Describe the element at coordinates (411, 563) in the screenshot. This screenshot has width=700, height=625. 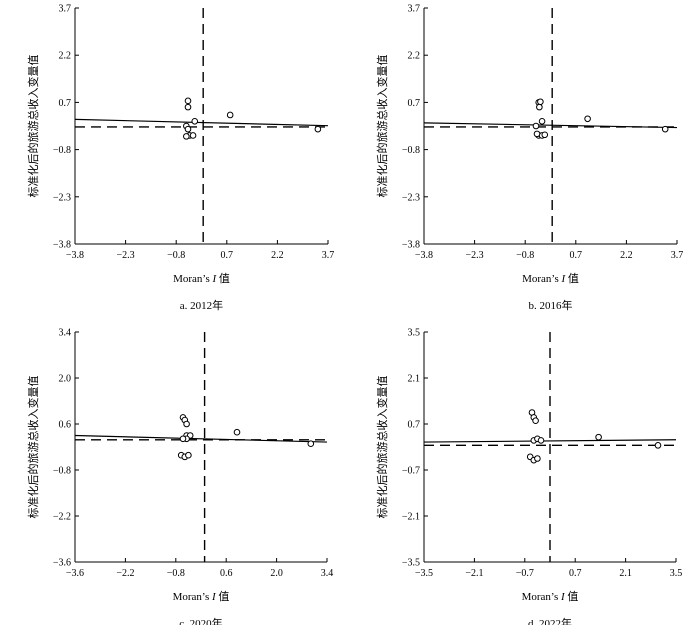
I see `y-tick-label: −3.5` at that location.